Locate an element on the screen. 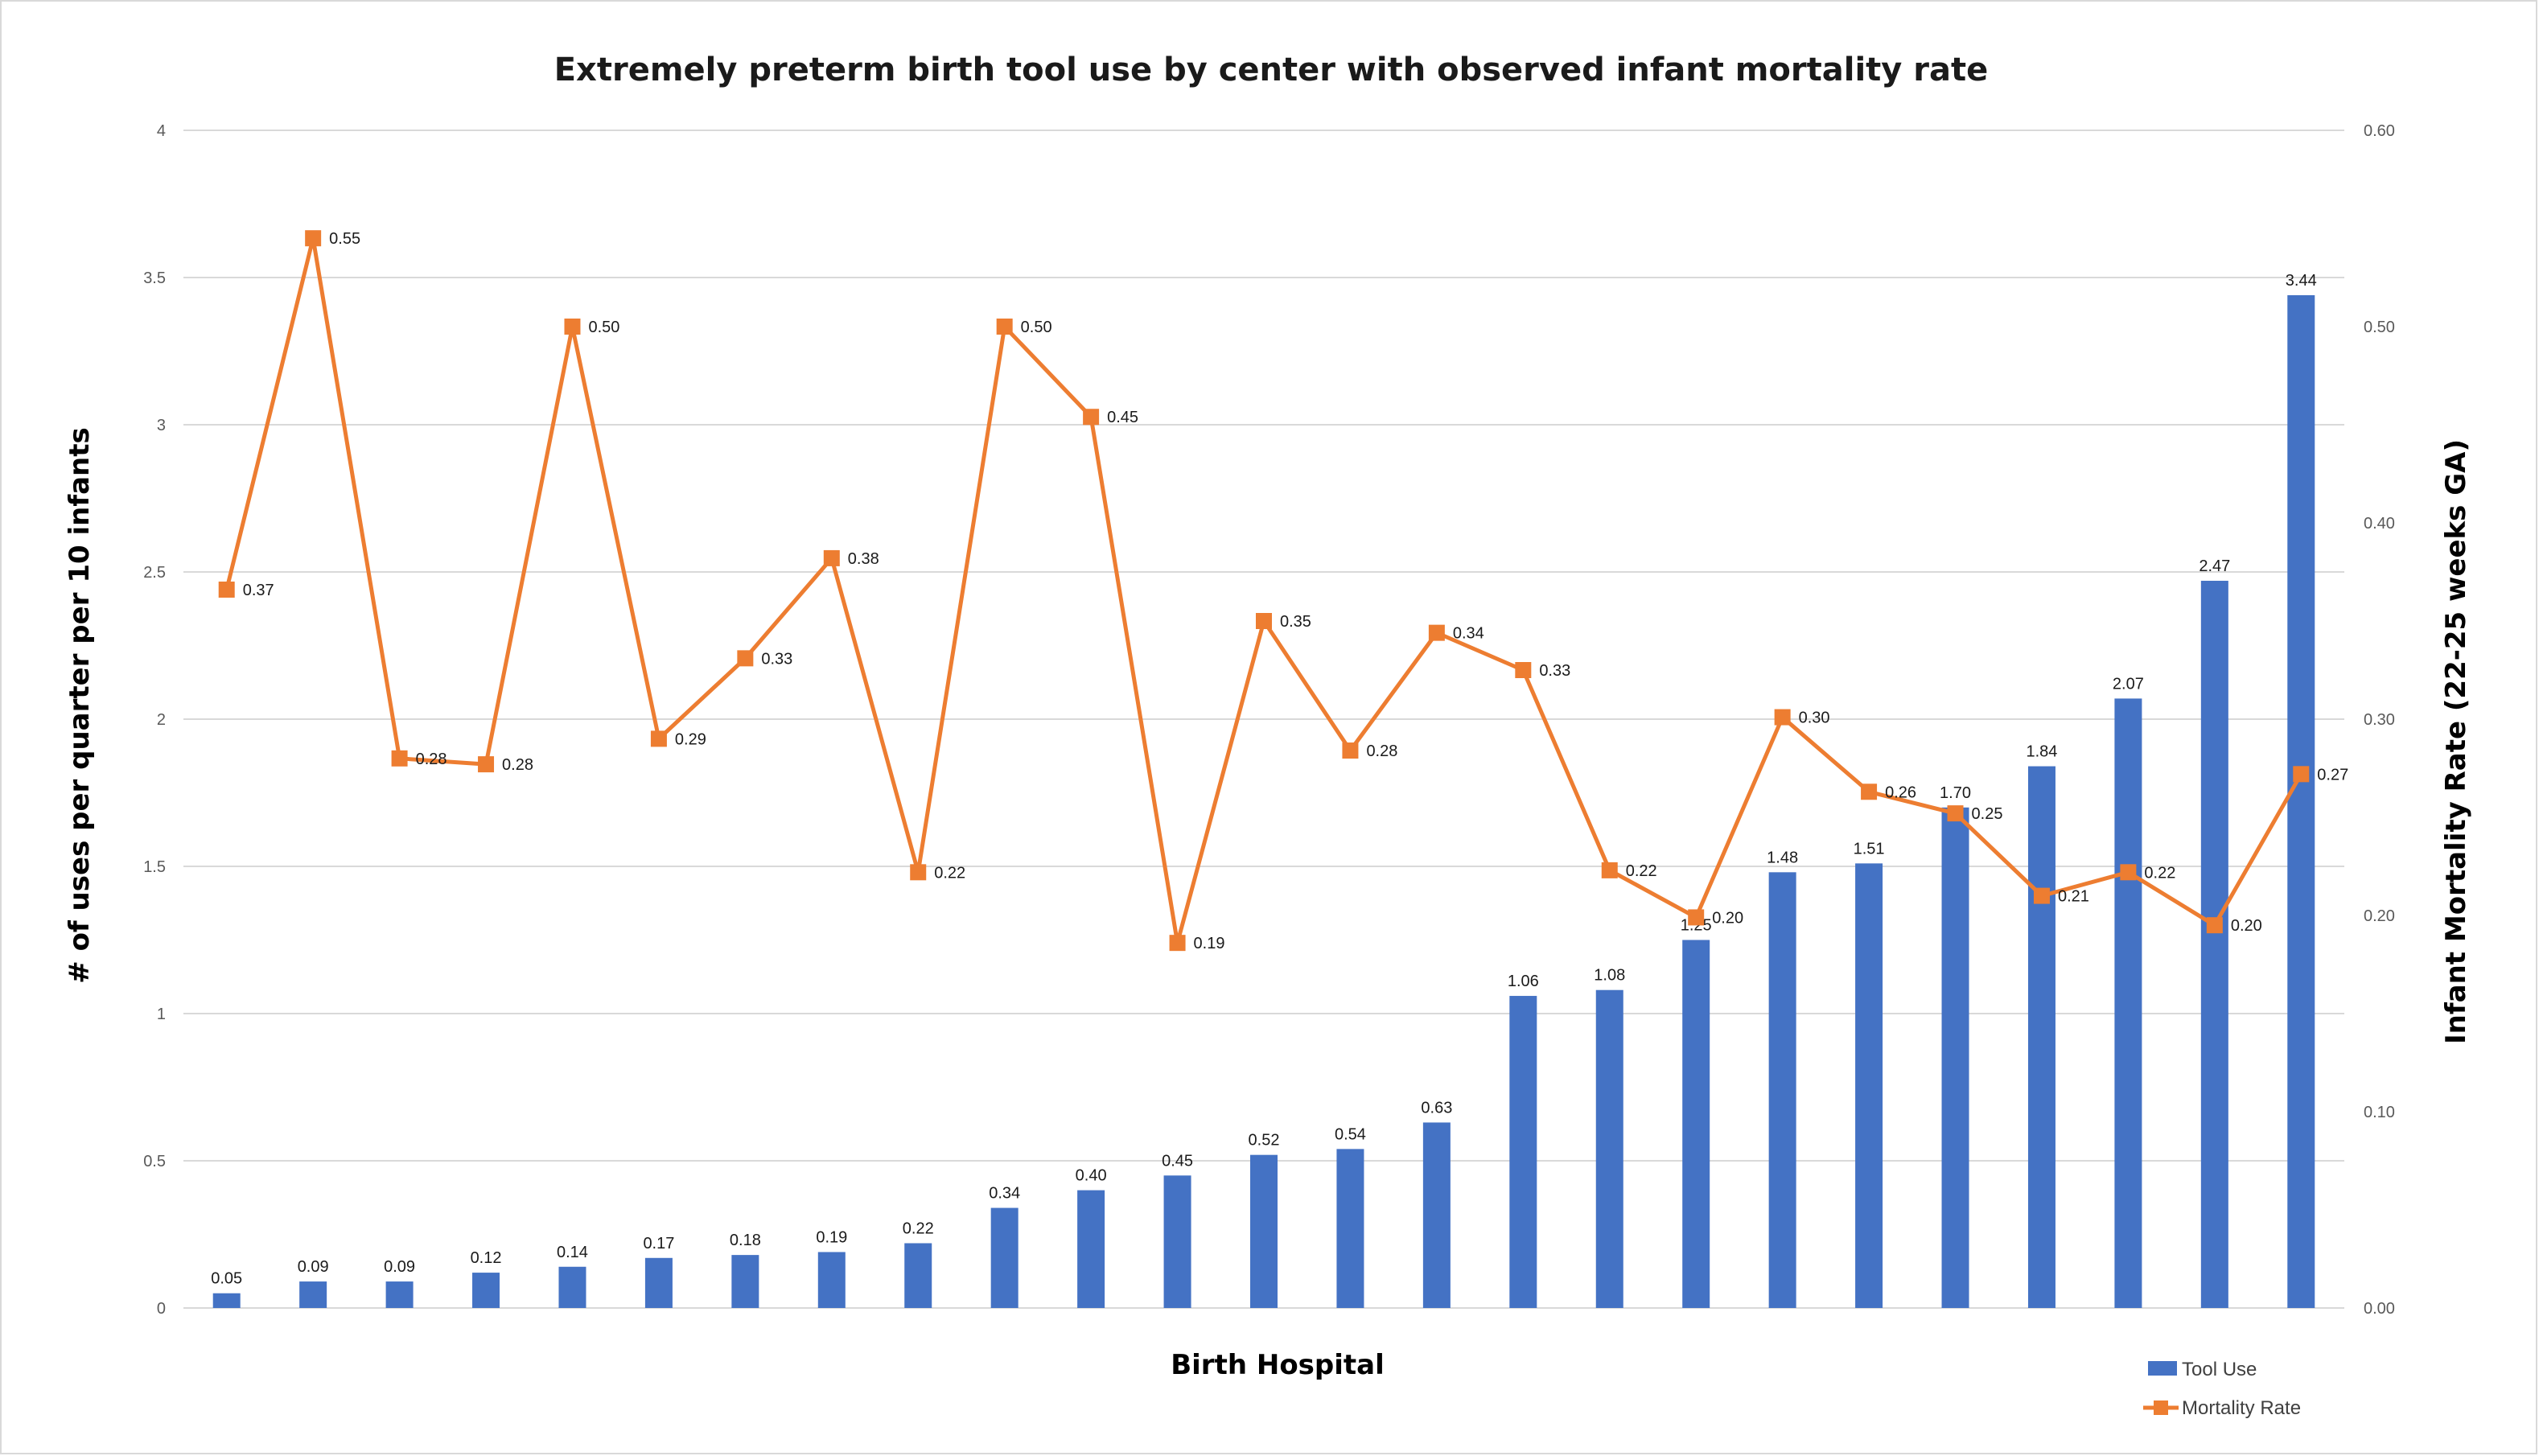 Image resolution: width=2539 pixels, height=1456 pixels. line-data-label: 0.50 is located at coordinates (603, 327).